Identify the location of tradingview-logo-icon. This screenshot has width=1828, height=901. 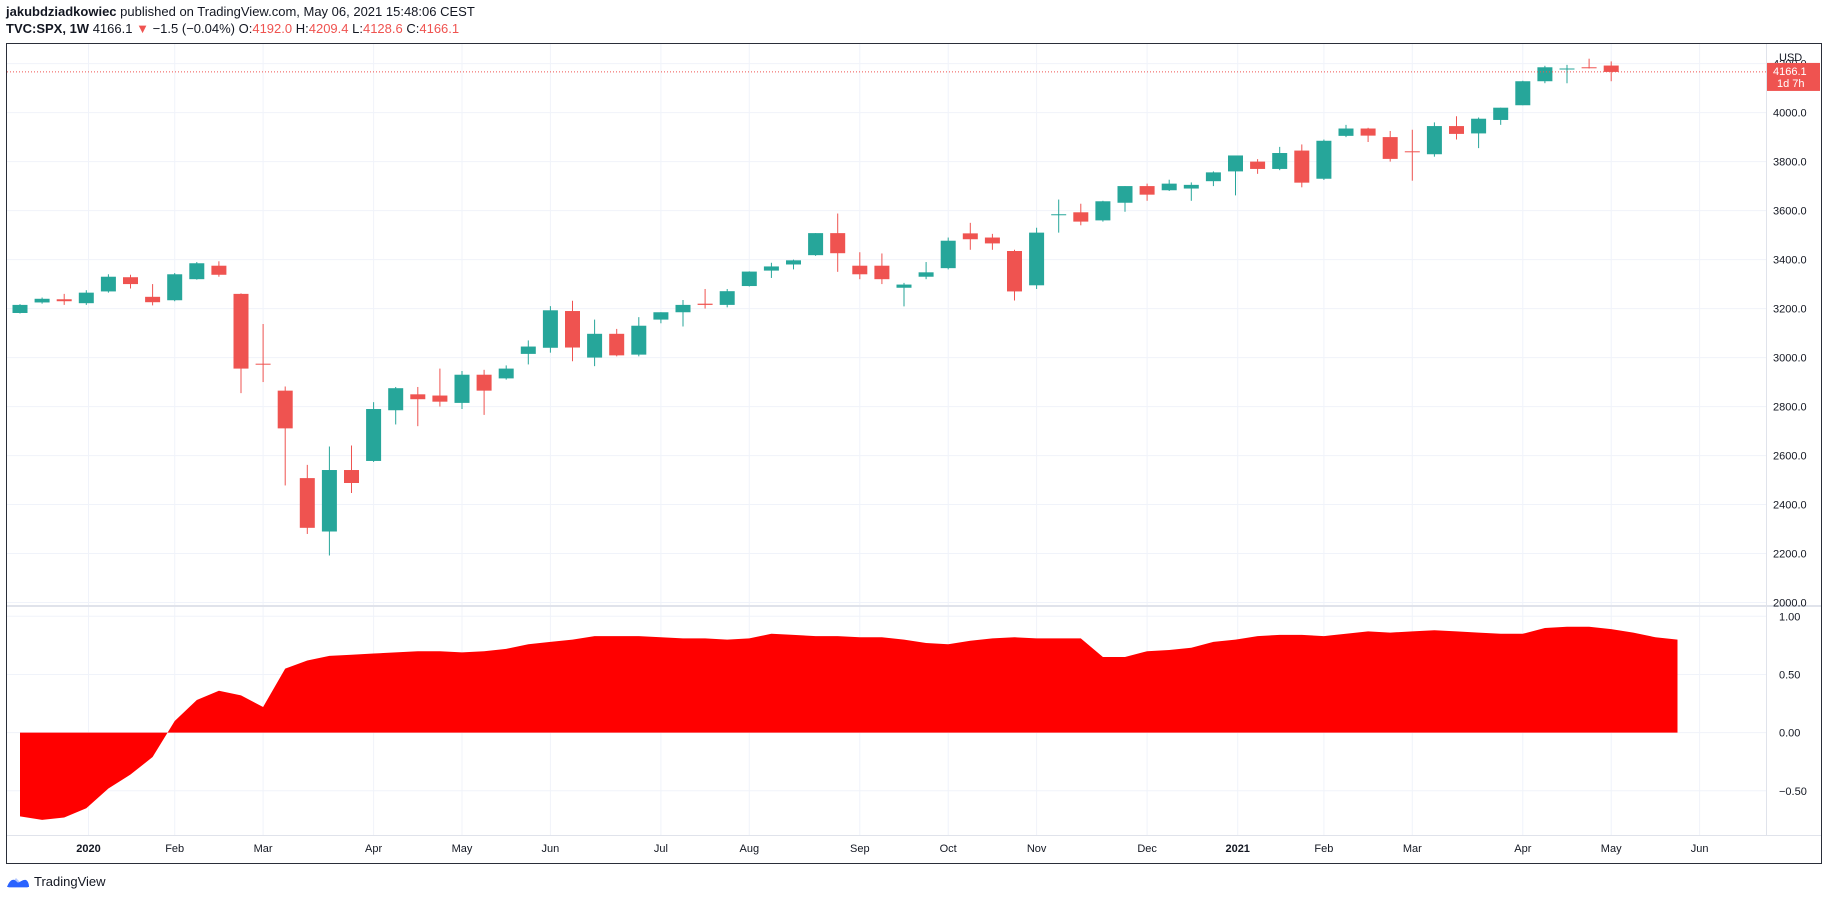
(18, 882).